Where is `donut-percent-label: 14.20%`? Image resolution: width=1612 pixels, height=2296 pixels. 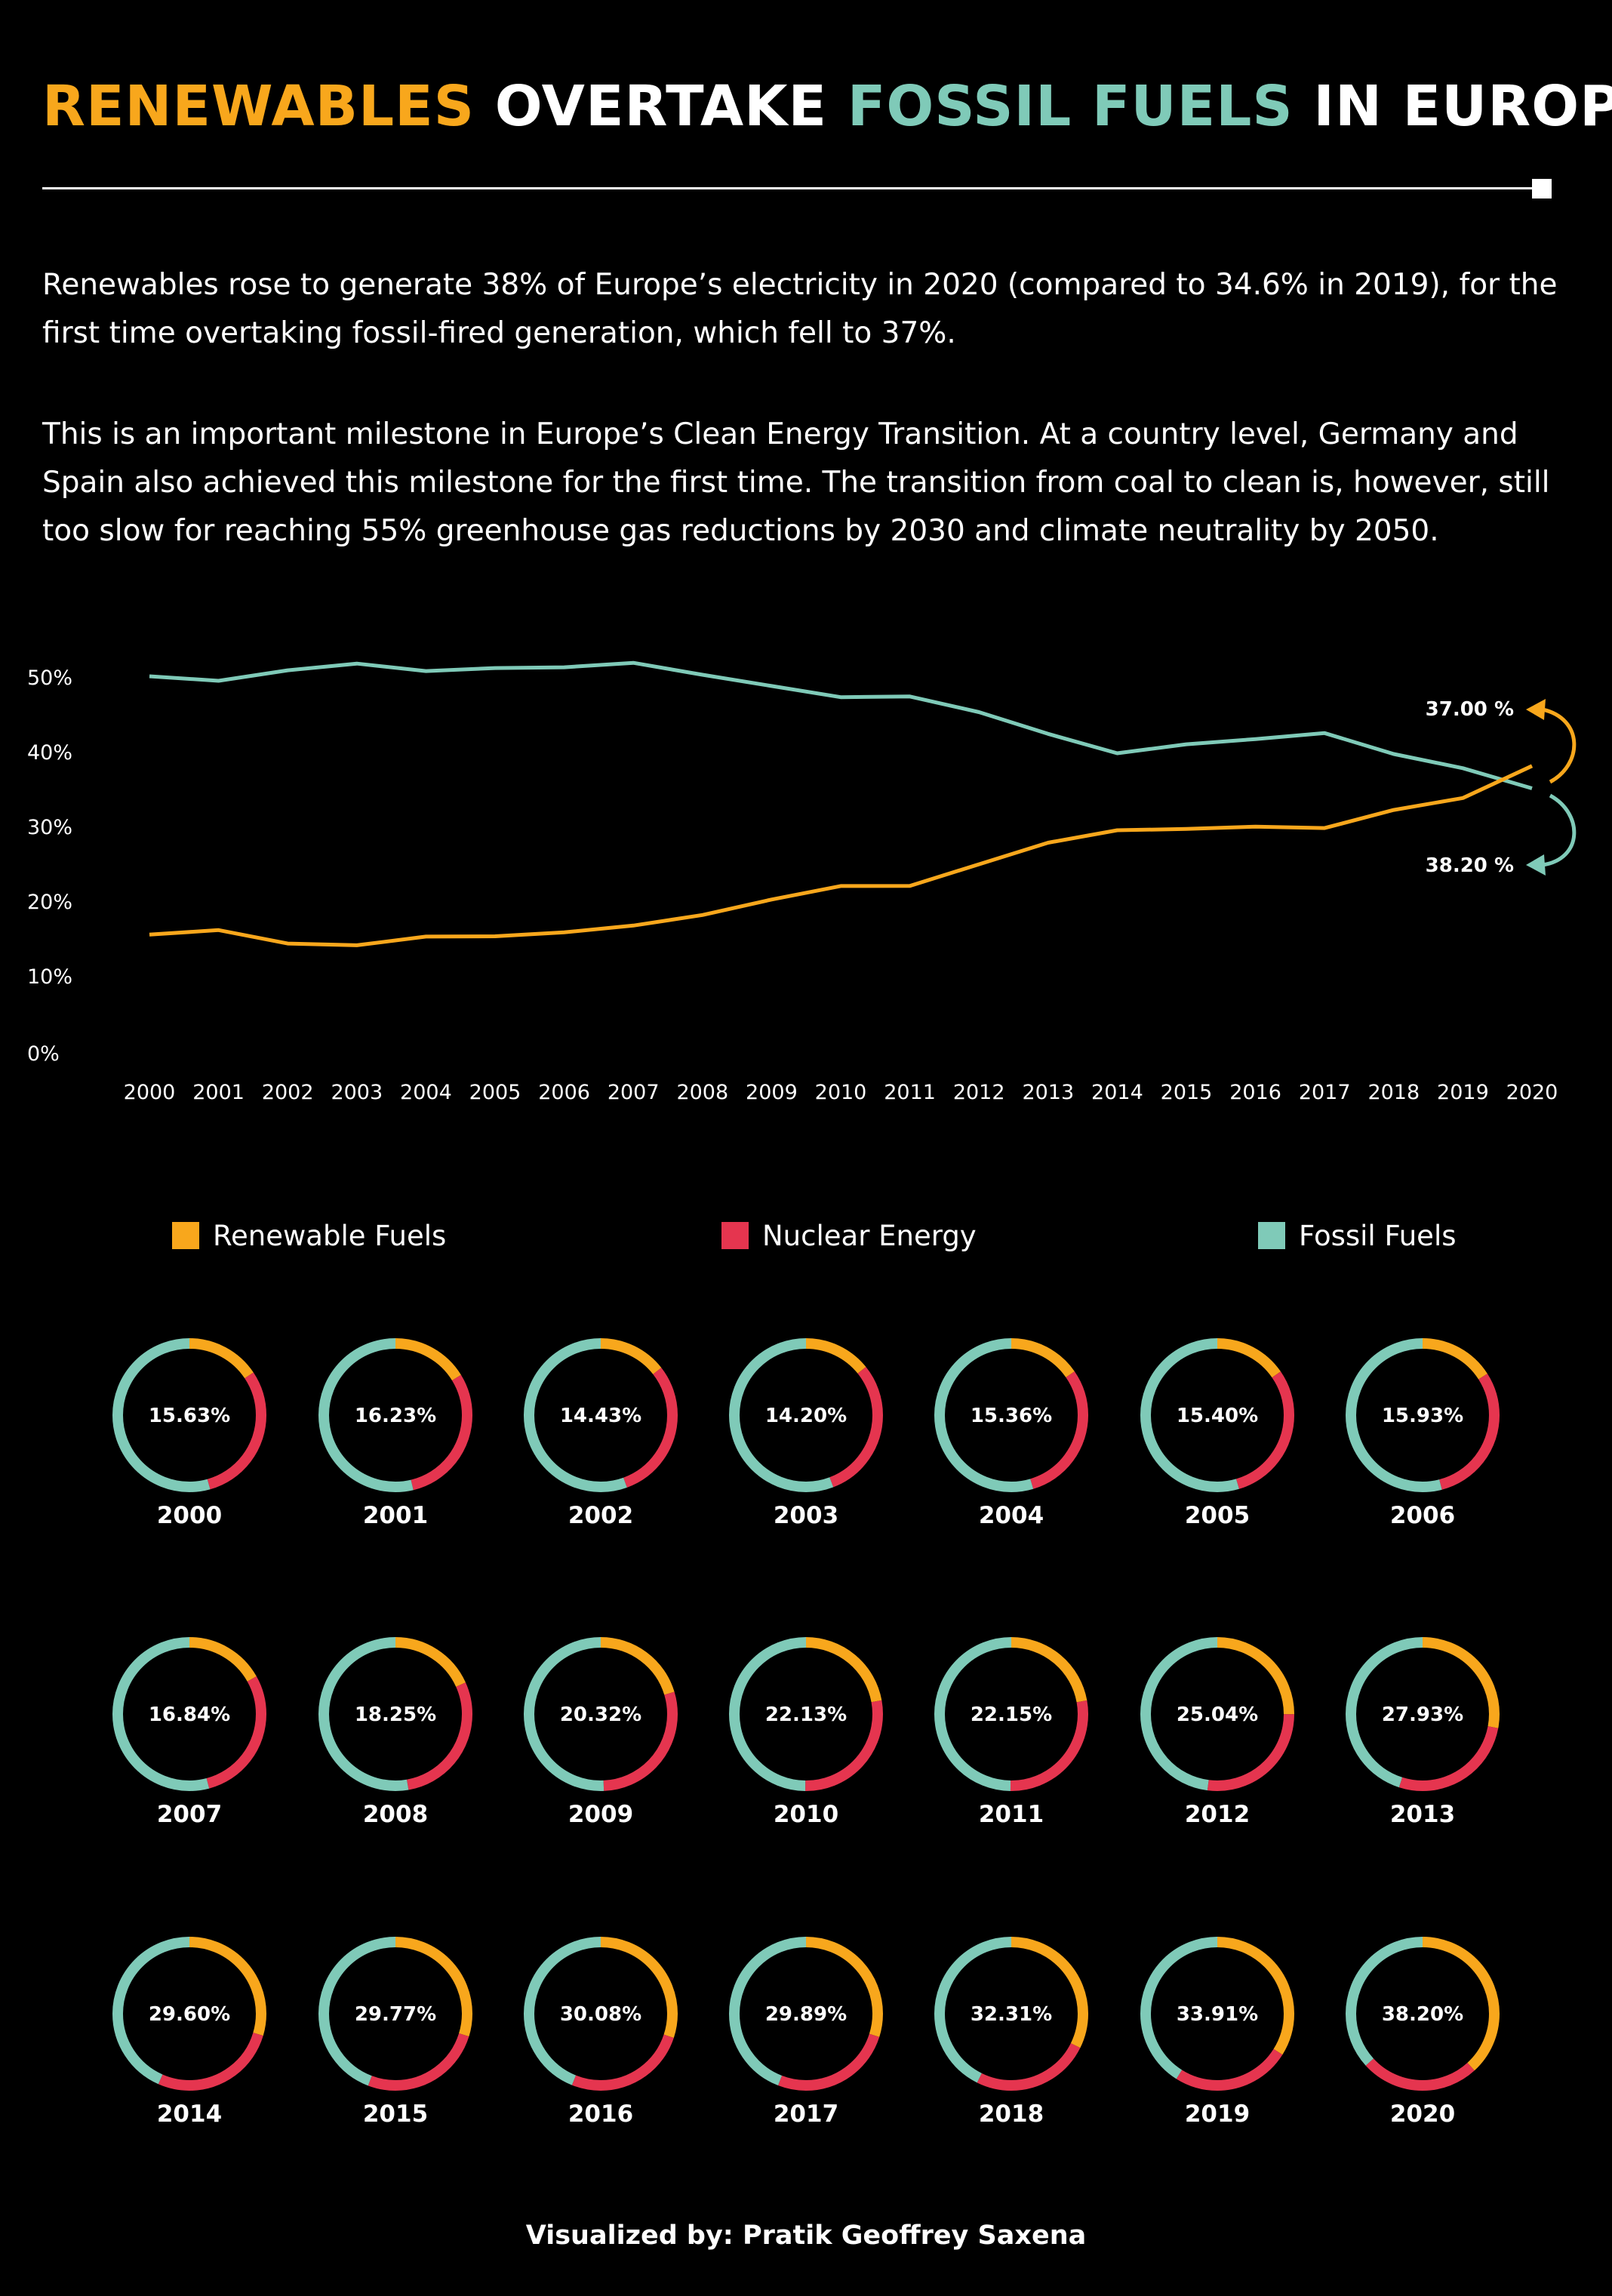 donut-percent-label: 14.20% is located at coordinates (806, 1416).